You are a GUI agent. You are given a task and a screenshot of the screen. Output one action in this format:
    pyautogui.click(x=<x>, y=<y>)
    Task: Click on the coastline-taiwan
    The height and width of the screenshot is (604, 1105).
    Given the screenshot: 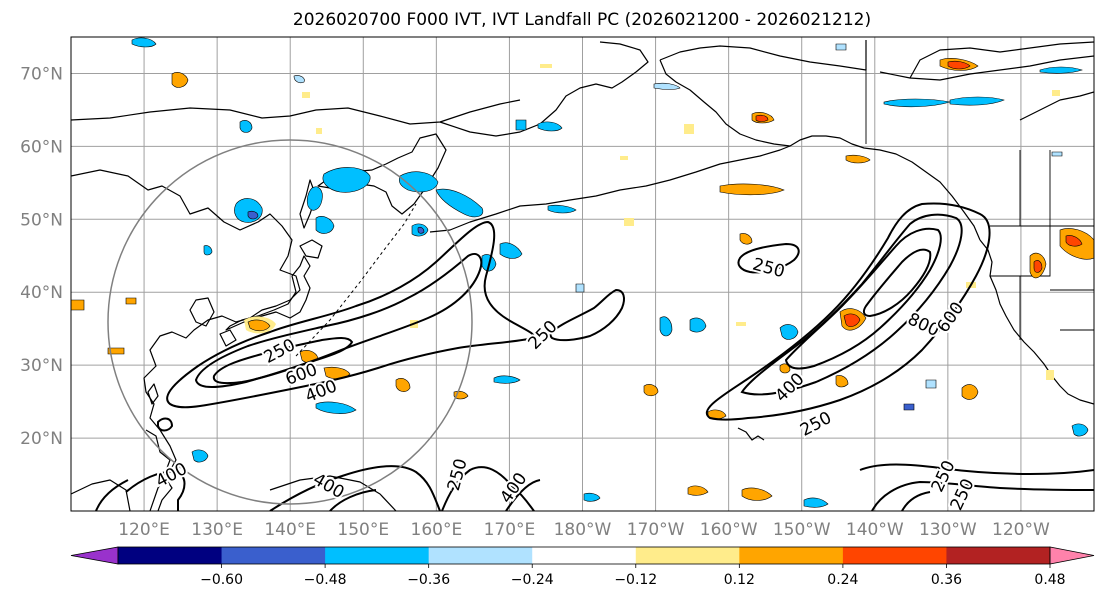 What is the action you would take?
    pyautogui.click(x=153, y=394)
    